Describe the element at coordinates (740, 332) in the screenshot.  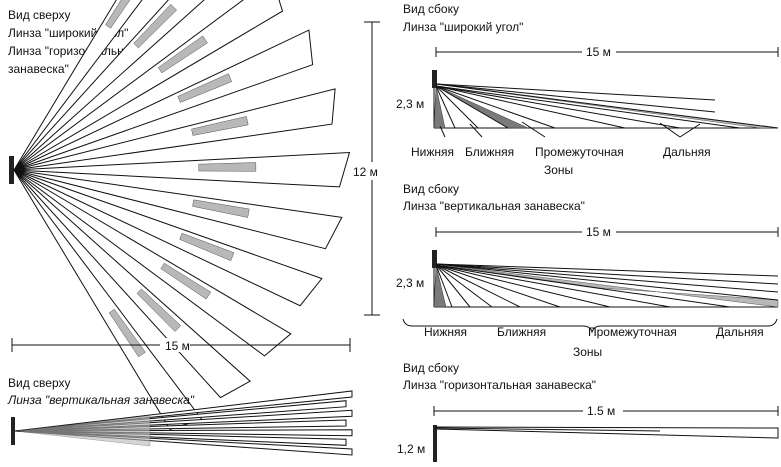
I see `side-view-vertical-zone-far: Дальняя` at that location.